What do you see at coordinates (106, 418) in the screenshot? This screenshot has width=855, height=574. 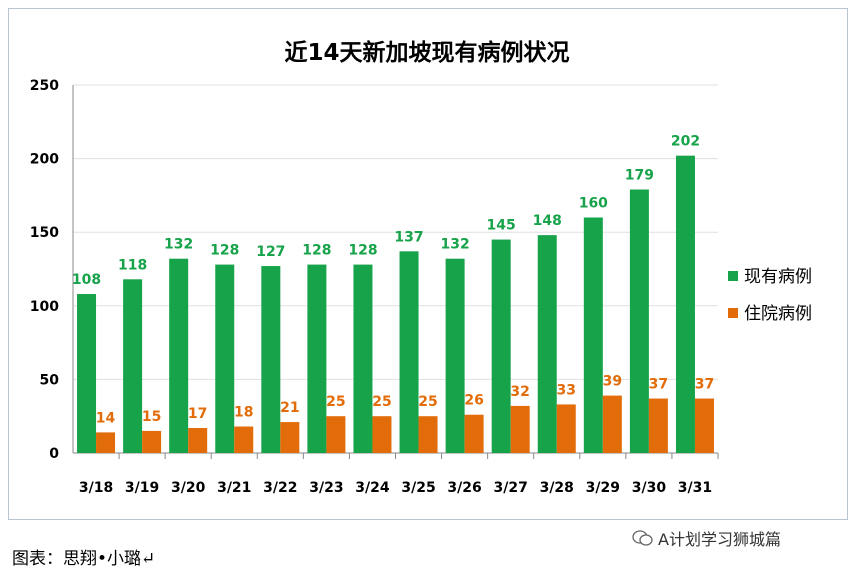 I see `data-label: 14` at bounding box center [106, 418].